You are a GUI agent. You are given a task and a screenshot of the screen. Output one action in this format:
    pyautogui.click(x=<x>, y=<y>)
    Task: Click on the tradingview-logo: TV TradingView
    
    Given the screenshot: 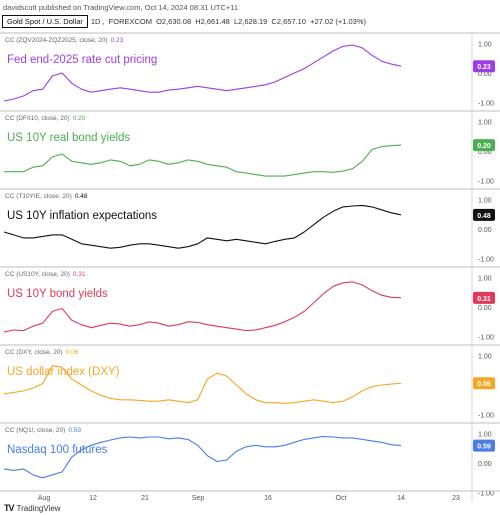 What is the action you would take?
    pyautogui.click(x=32, y=508)
    